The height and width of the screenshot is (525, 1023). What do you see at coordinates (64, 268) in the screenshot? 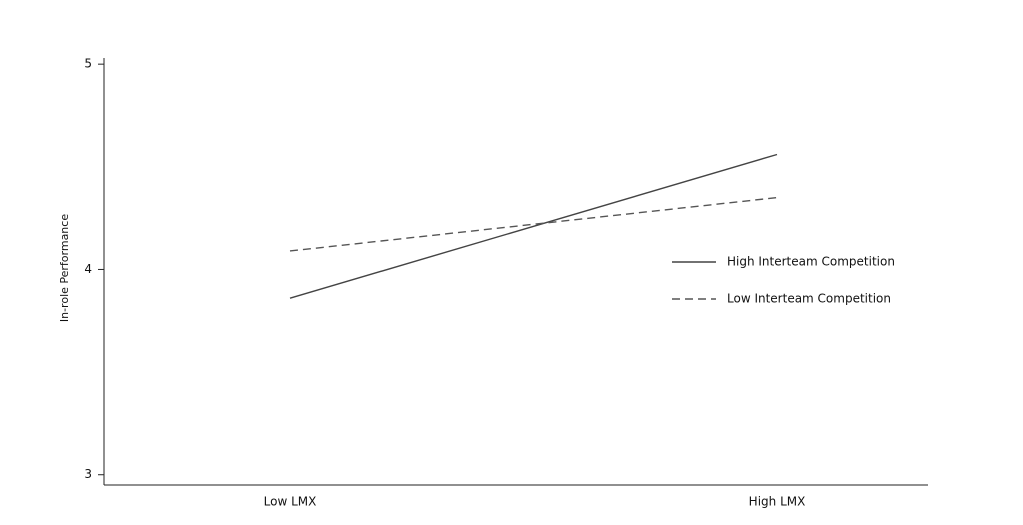
I see `y-axis-title: In-role Performance` at bounding box center [64, 268].